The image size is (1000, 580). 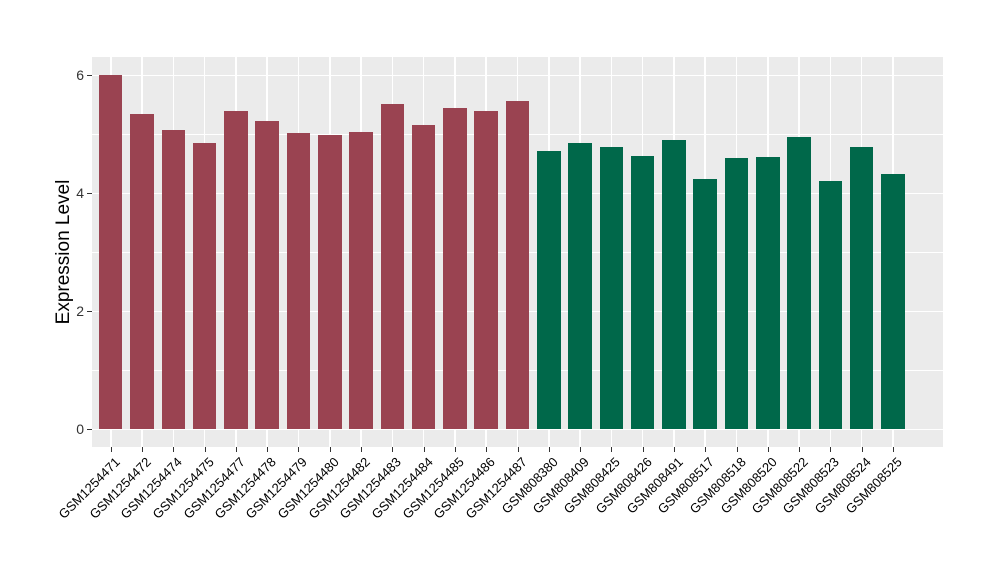 What do you see at coordinates (580, 286) in the screenshot?
I see `bar-GSM808409` at bounding box center [580, 286].